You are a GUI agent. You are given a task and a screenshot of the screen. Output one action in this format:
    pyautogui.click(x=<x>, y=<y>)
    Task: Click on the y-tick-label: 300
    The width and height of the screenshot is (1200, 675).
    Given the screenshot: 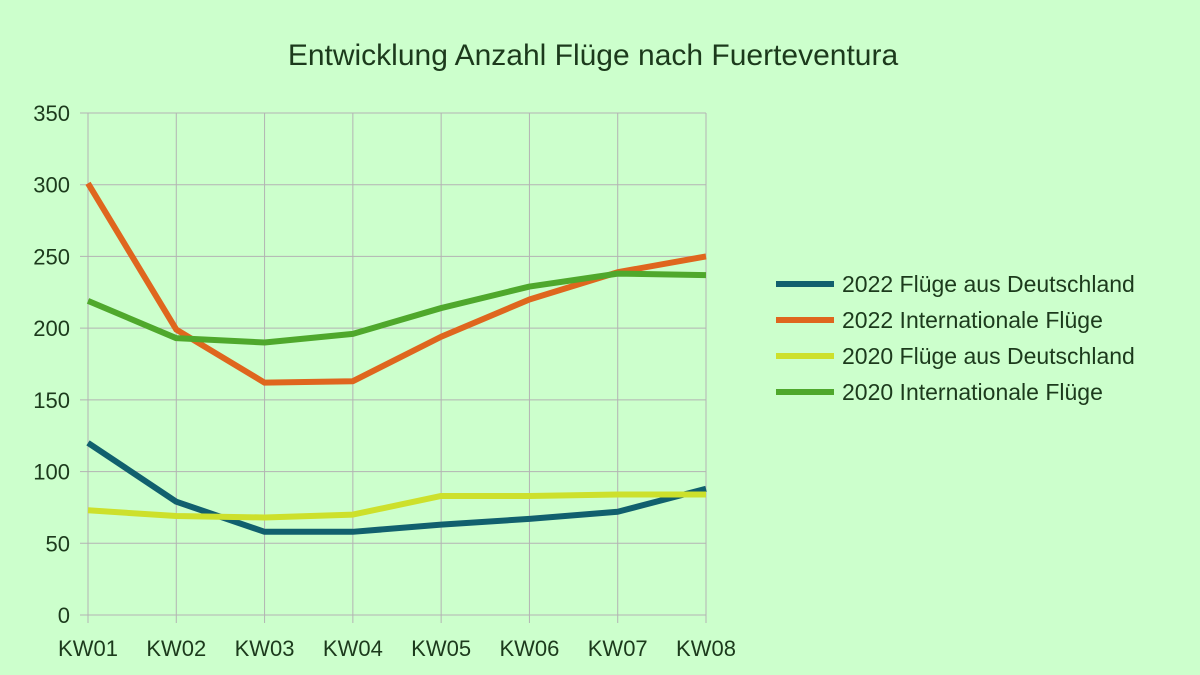 What is the action you would take?
    pyautogui.click(x=51, y=185)
    